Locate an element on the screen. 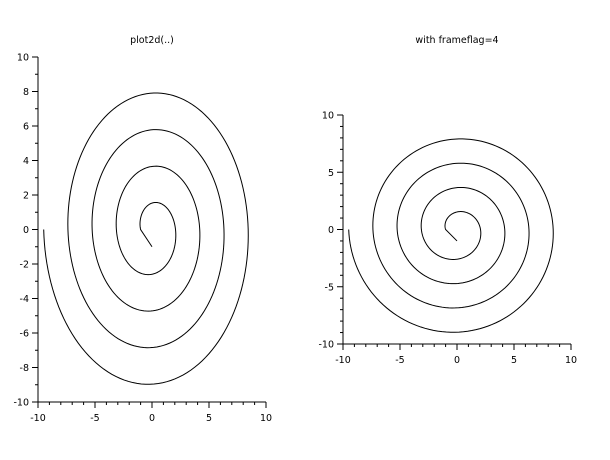 This screenshot has width=610, height=460. chart-title: plot2d(..) is located at coordinates (152, 40).